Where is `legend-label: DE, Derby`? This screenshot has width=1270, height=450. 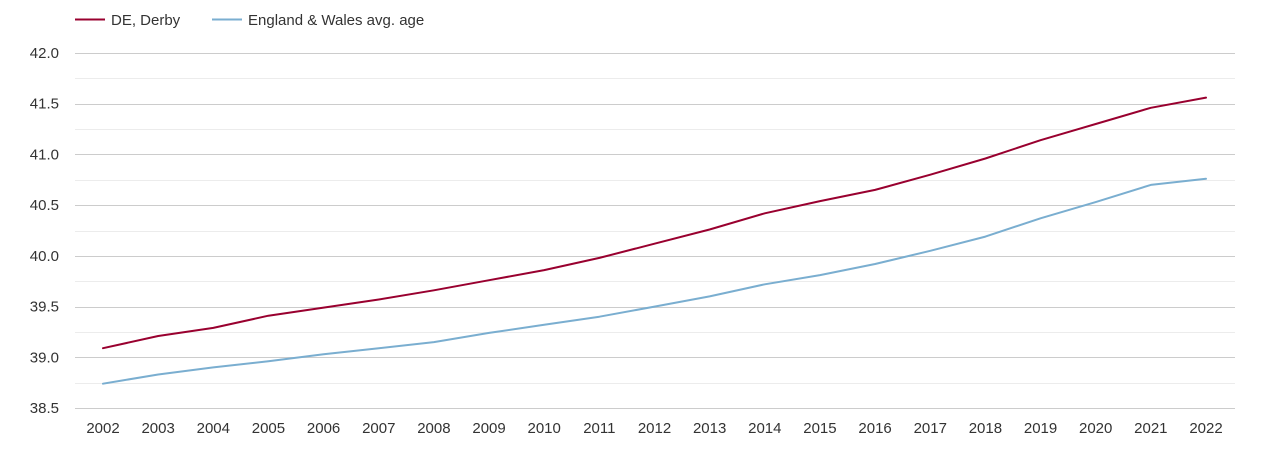
legend-label: DE, Derby is located at coordinates (146, 20).